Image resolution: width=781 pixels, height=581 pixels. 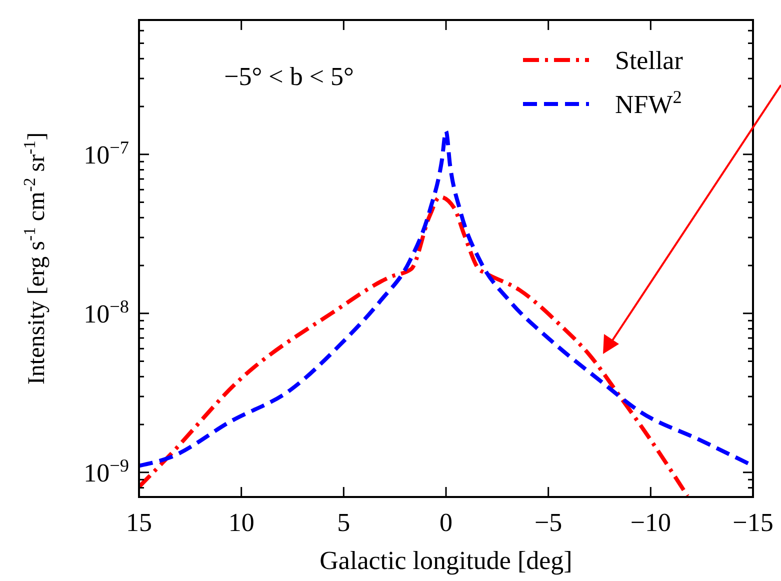 What do you see at coordinates (648, 103) in the screenshot?
I see `legend-label: NFW$^{2}$` at bounding box center [648, 103].